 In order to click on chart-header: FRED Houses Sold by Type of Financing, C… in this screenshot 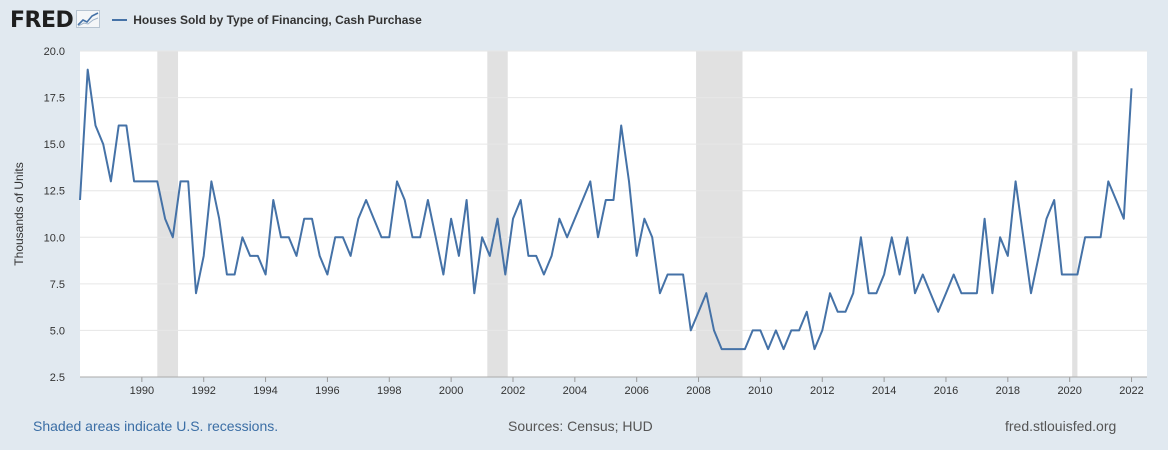, I will do `click(216, 20)`.